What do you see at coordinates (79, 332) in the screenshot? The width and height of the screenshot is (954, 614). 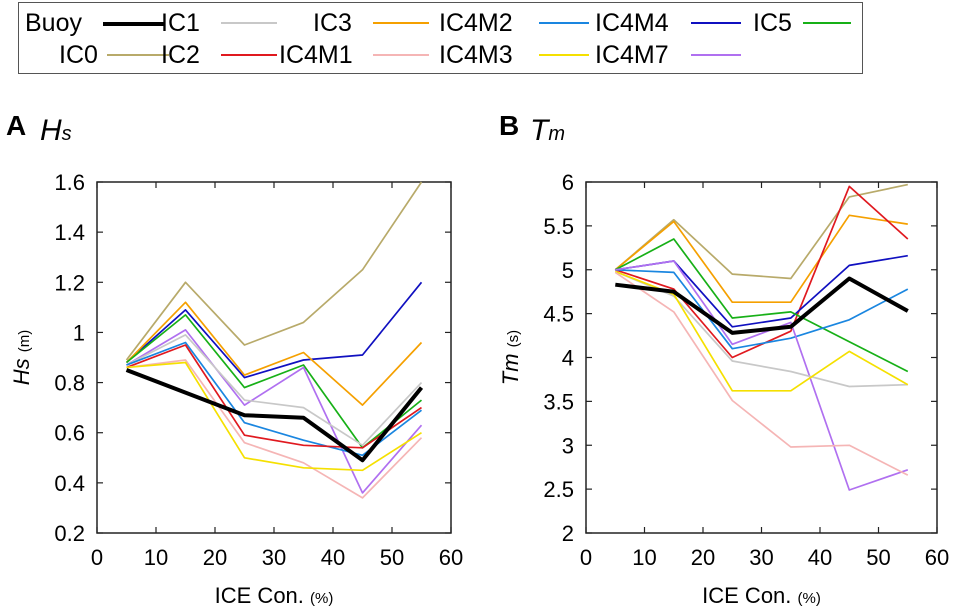 I see `y-tick-label: 1` at bounding box center [79, 332].